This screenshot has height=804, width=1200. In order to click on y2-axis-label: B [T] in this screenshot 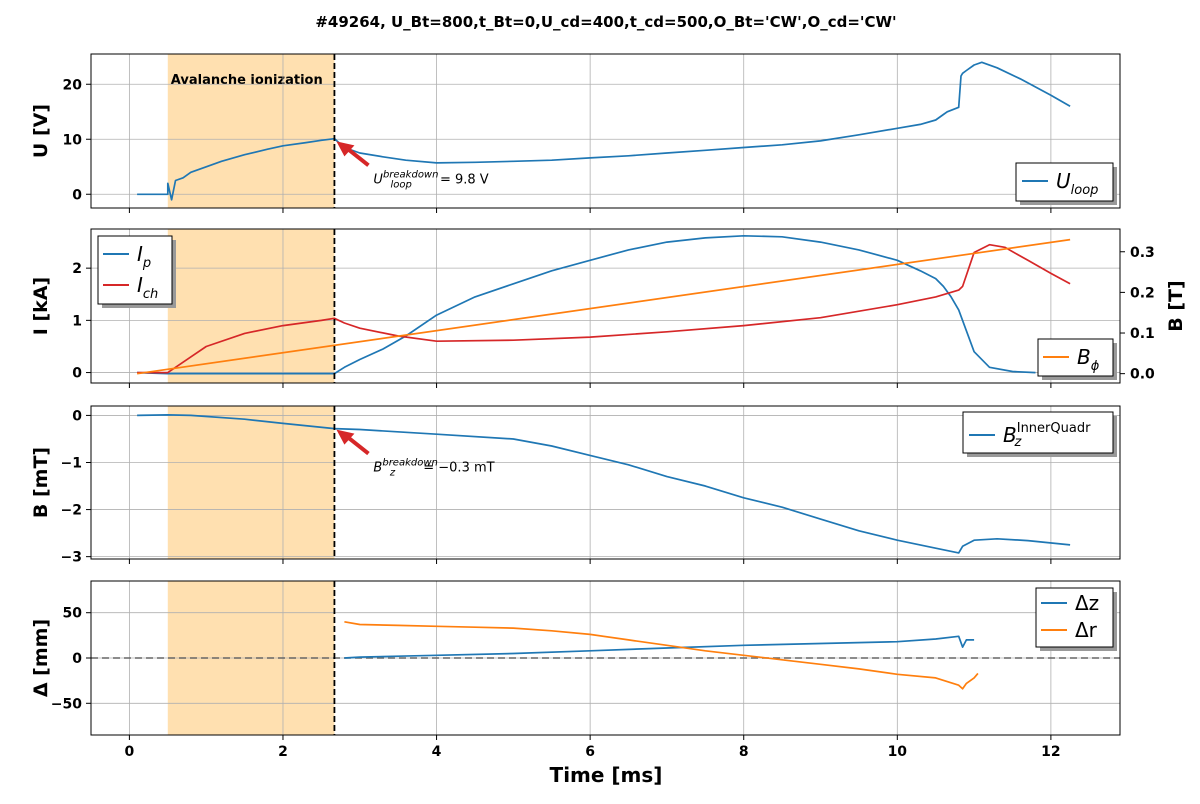, I will do `click(1176, 305)`.